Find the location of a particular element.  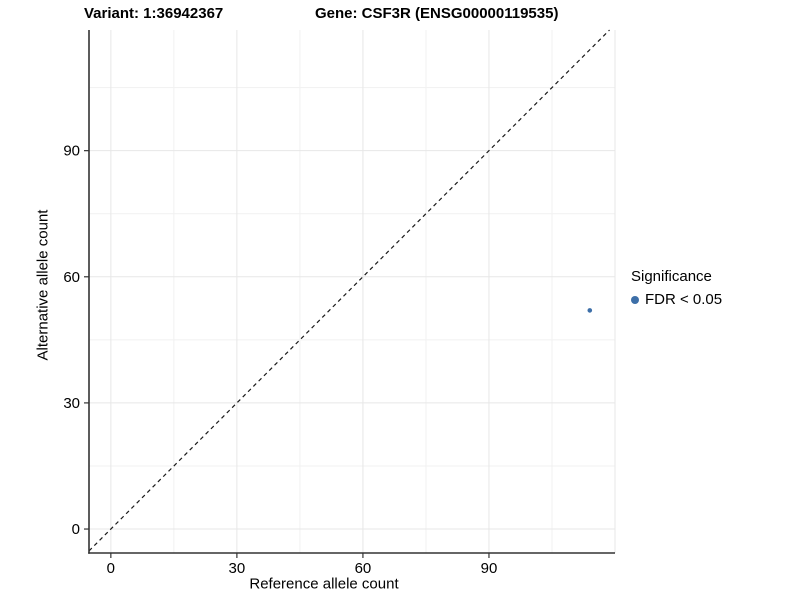

y-tick-label: 0 is located at coordinates (76, 529).